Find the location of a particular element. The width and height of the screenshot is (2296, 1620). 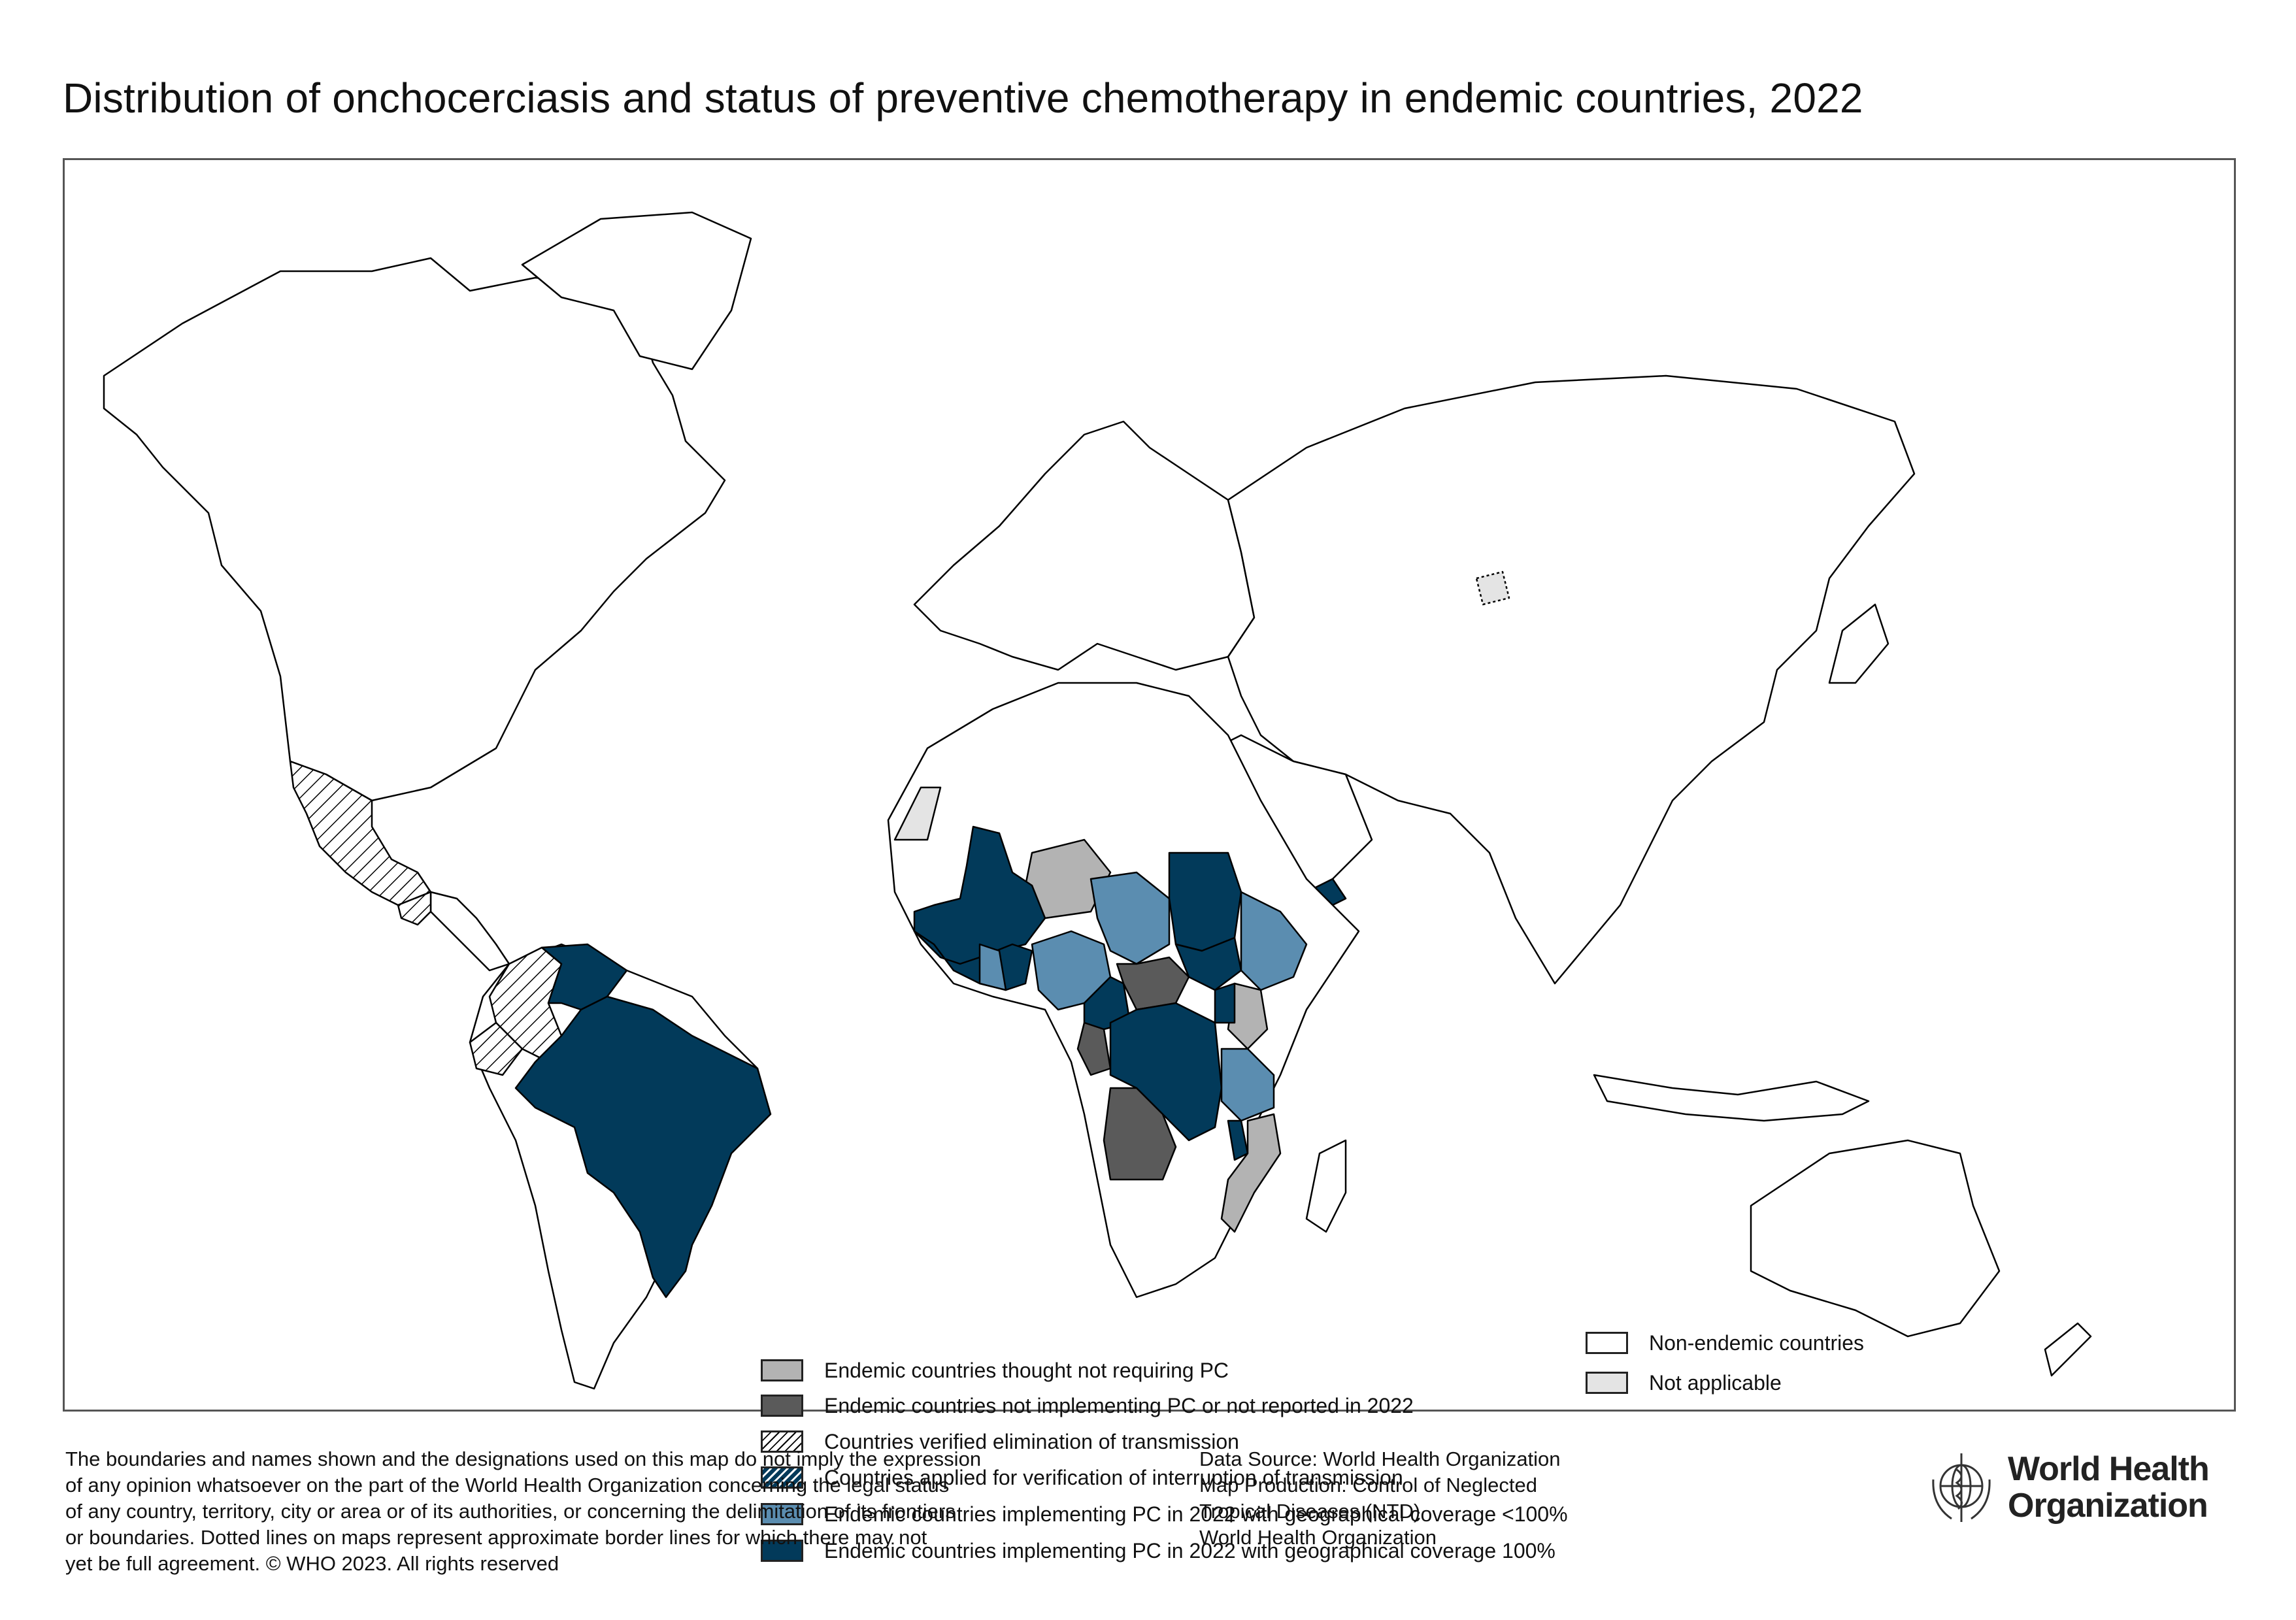

legend-item-non-endemic: Non-endemic countries is located at coordinates (1725, 1343).